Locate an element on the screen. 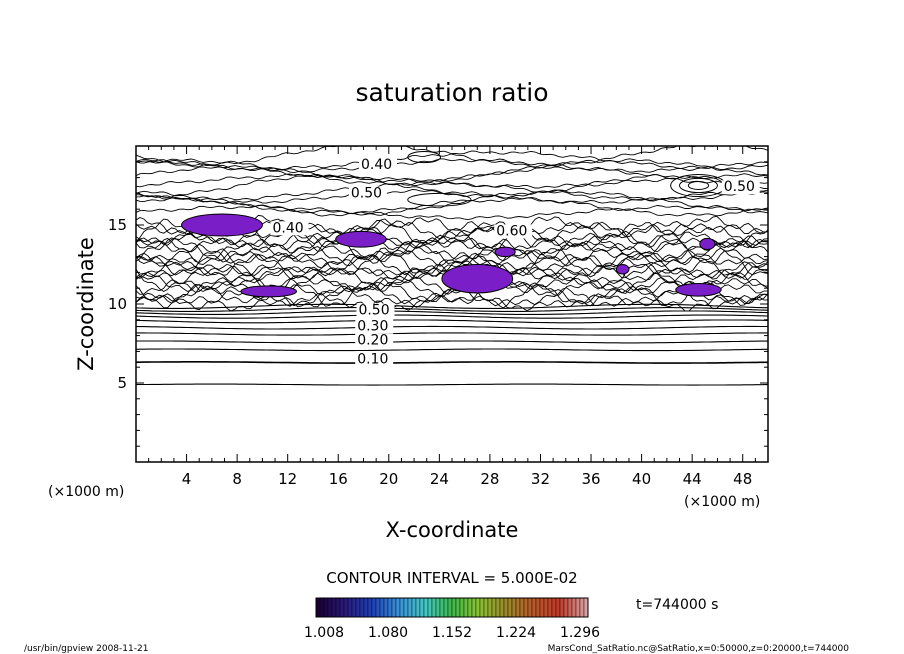  colorbar is located at coordinates (452, 607).